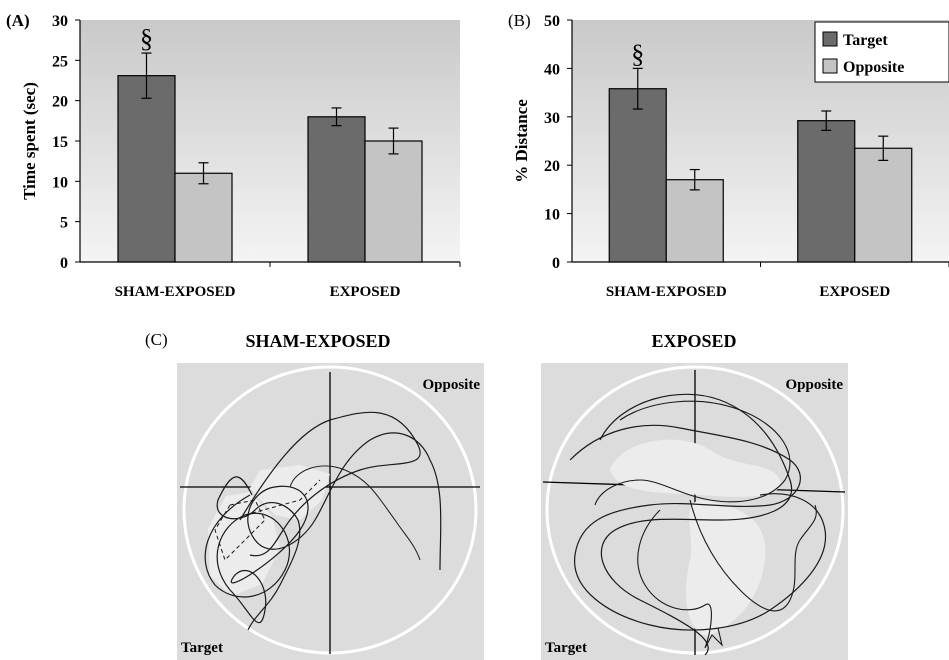 This screenshot has width=949, height=660. I want to click on panel-label-c: (C), so click(156, 339).